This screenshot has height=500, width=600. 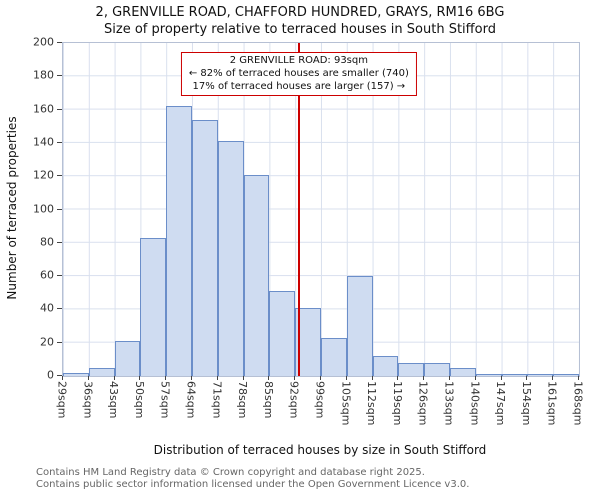 What do you see at coordinates (346, 403) in the screenshot?
I see `x-tick-label: 105sqm` at bounding box center [346, 403].